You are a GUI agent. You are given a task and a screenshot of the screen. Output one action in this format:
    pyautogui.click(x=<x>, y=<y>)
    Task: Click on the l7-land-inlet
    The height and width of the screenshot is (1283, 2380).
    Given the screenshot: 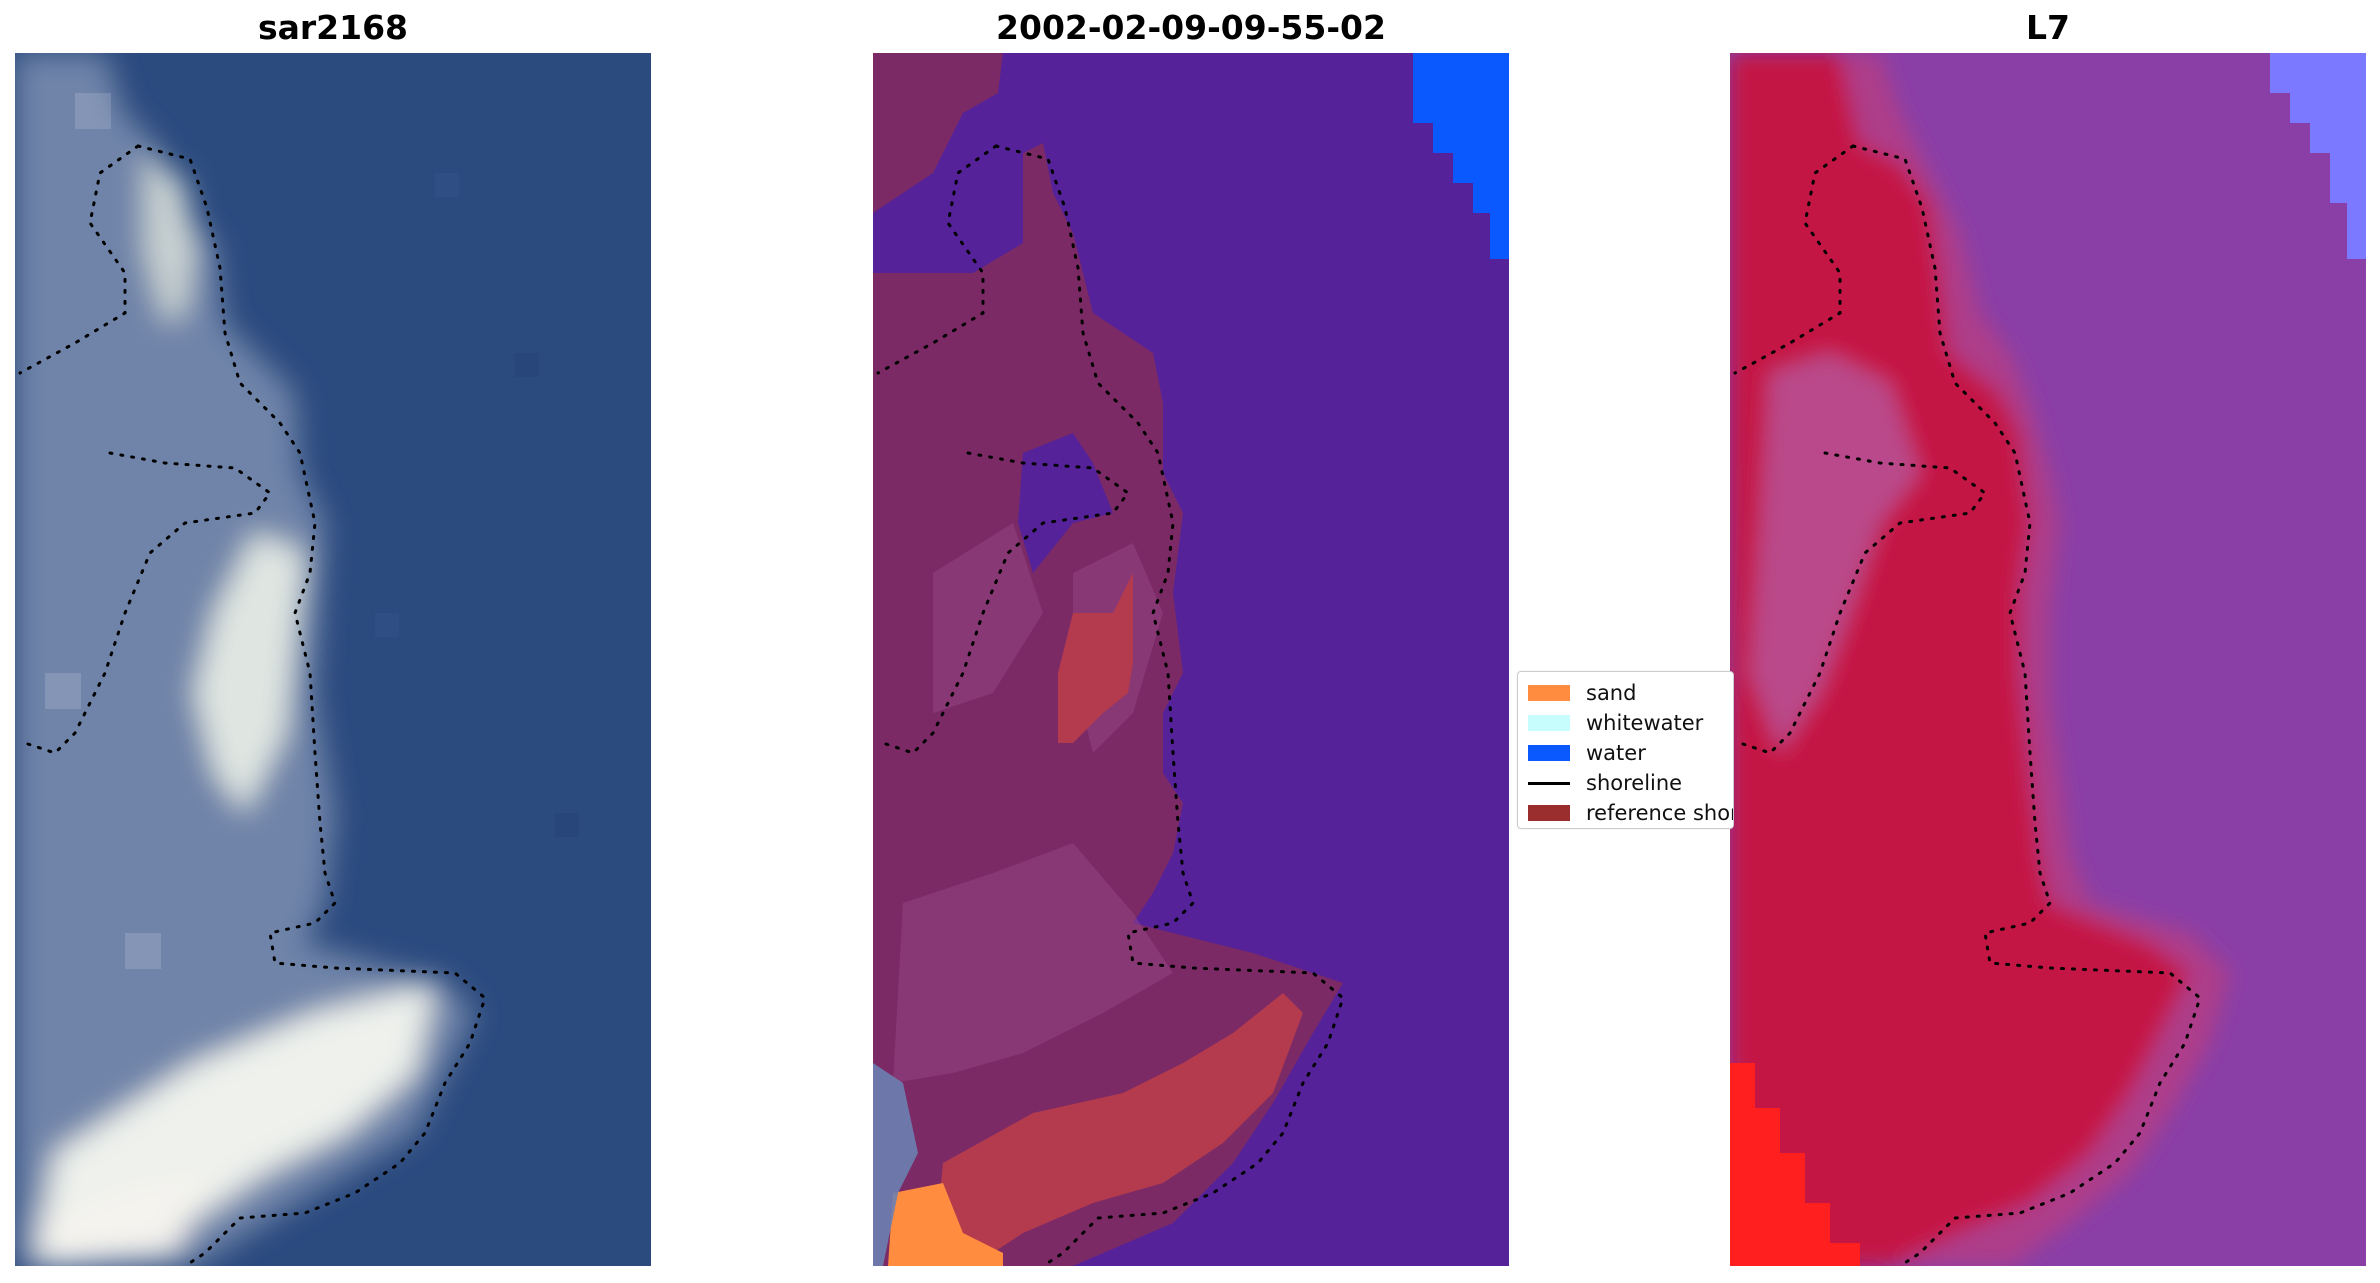 What is the action you would take?
    pyautogui.click(x=1835, y=553)
    